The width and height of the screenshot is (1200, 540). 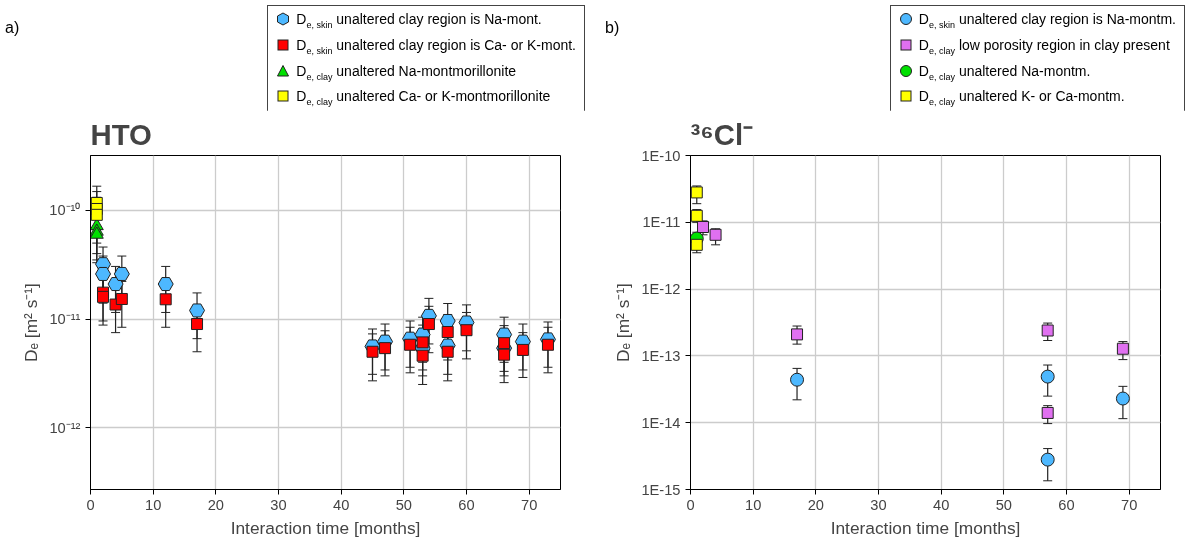 What do you see at coordinates (65, 210) in the screenshot?
I see `y-tick-label: 10⁻¹⁰` at bounding box center [65, 210].